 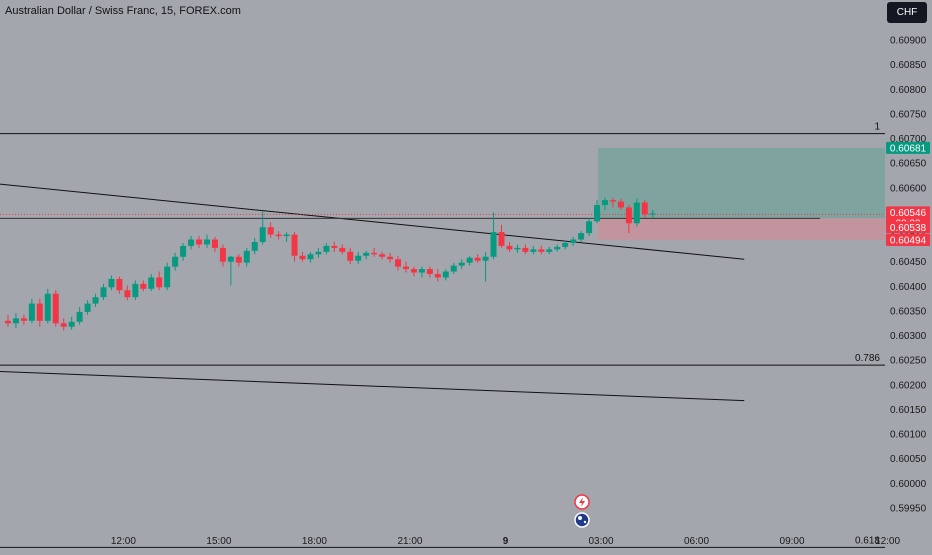 What do you see at coordinates (907, 12) in the screenshot?
I see `currency-button: CHF` at bounding box center [907, 12].